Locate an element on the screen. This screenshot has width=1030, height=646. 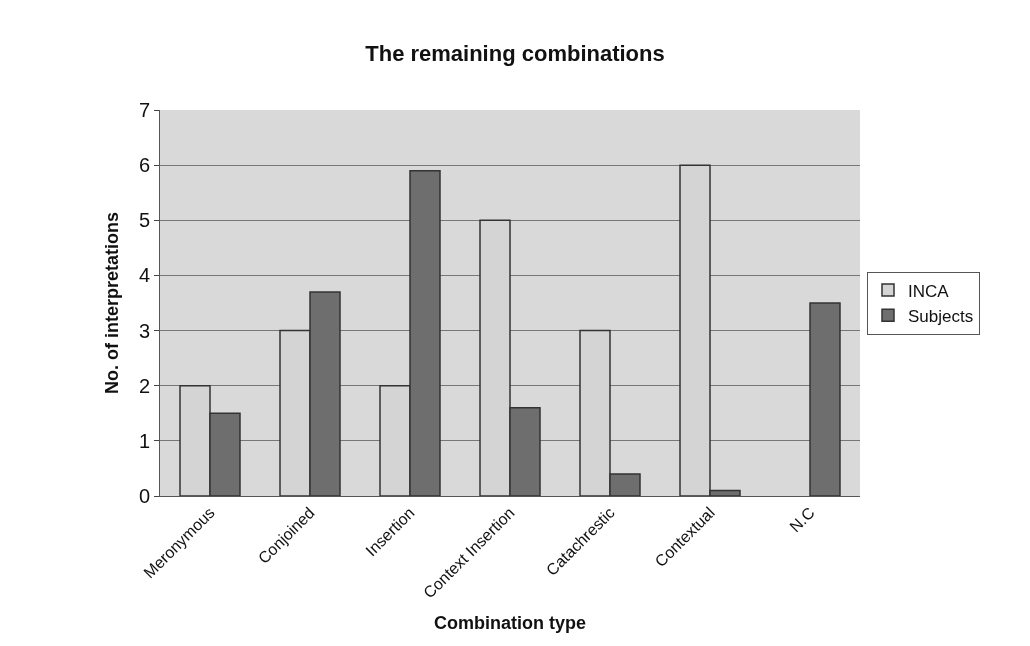
y-tick-label: 1 is located at coordinates (144, 440).